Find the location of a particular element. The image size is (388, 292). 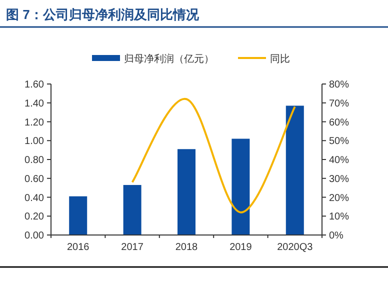

y2-tick-label: 60% is located at coordinates (339, 122).